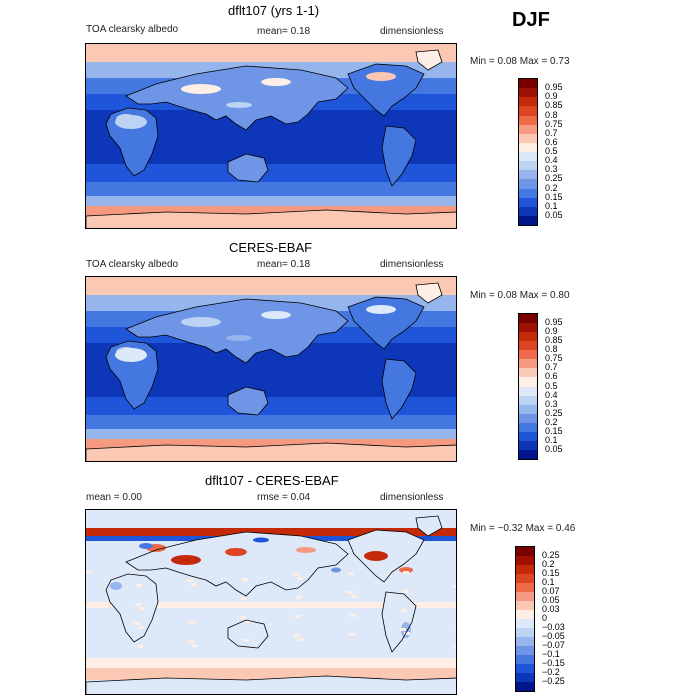  I want to click on colorbar-tick-label: 0.03, so click(551, 609).